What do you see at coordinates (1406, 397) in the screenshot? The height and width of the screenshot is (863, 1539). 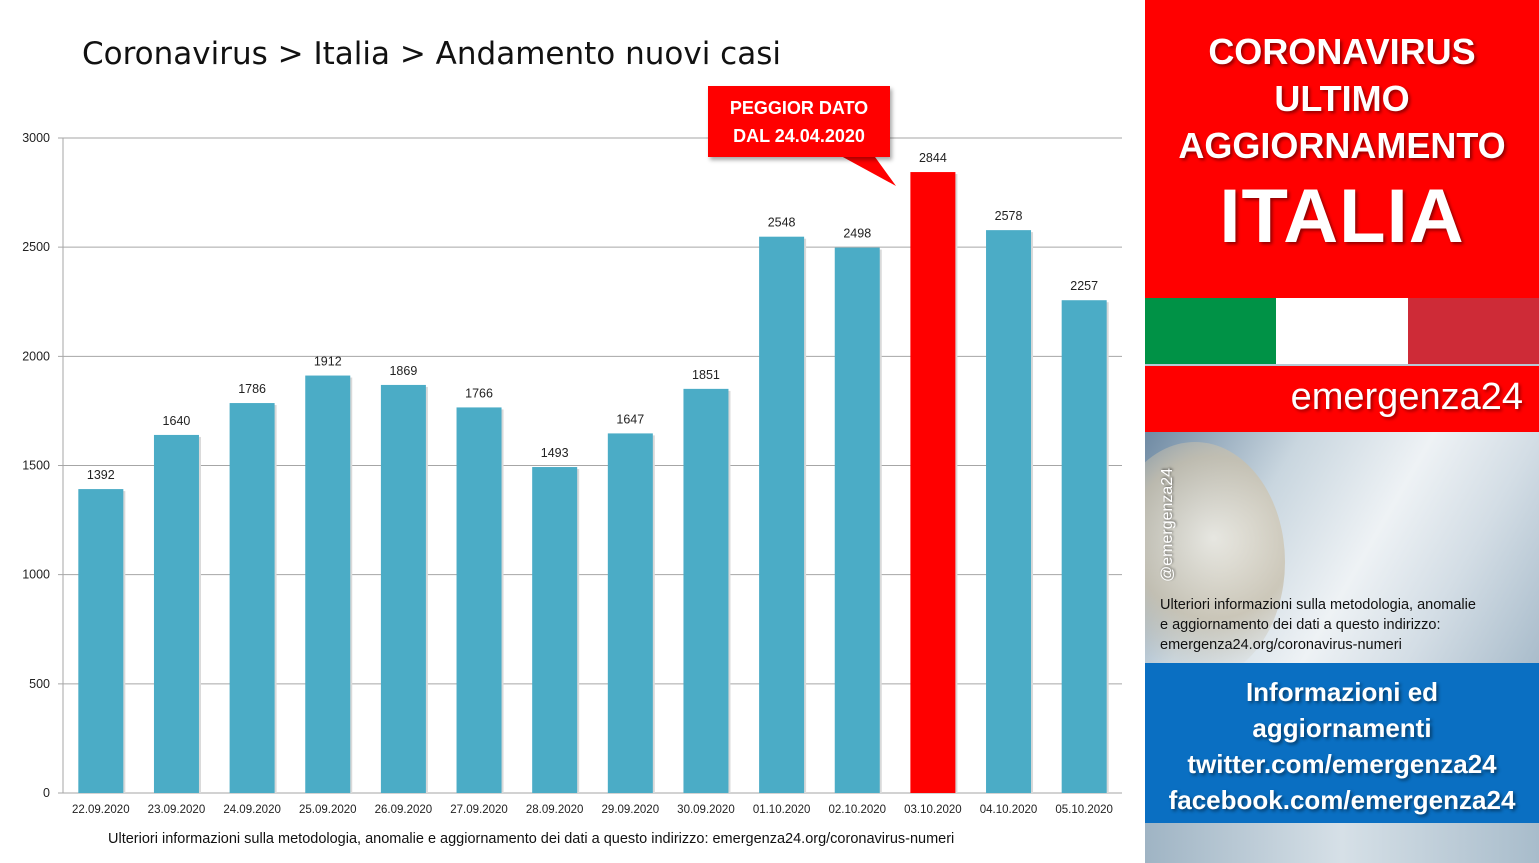 I see `brand-name: emergenza24` at bounding box center [1406, 397].